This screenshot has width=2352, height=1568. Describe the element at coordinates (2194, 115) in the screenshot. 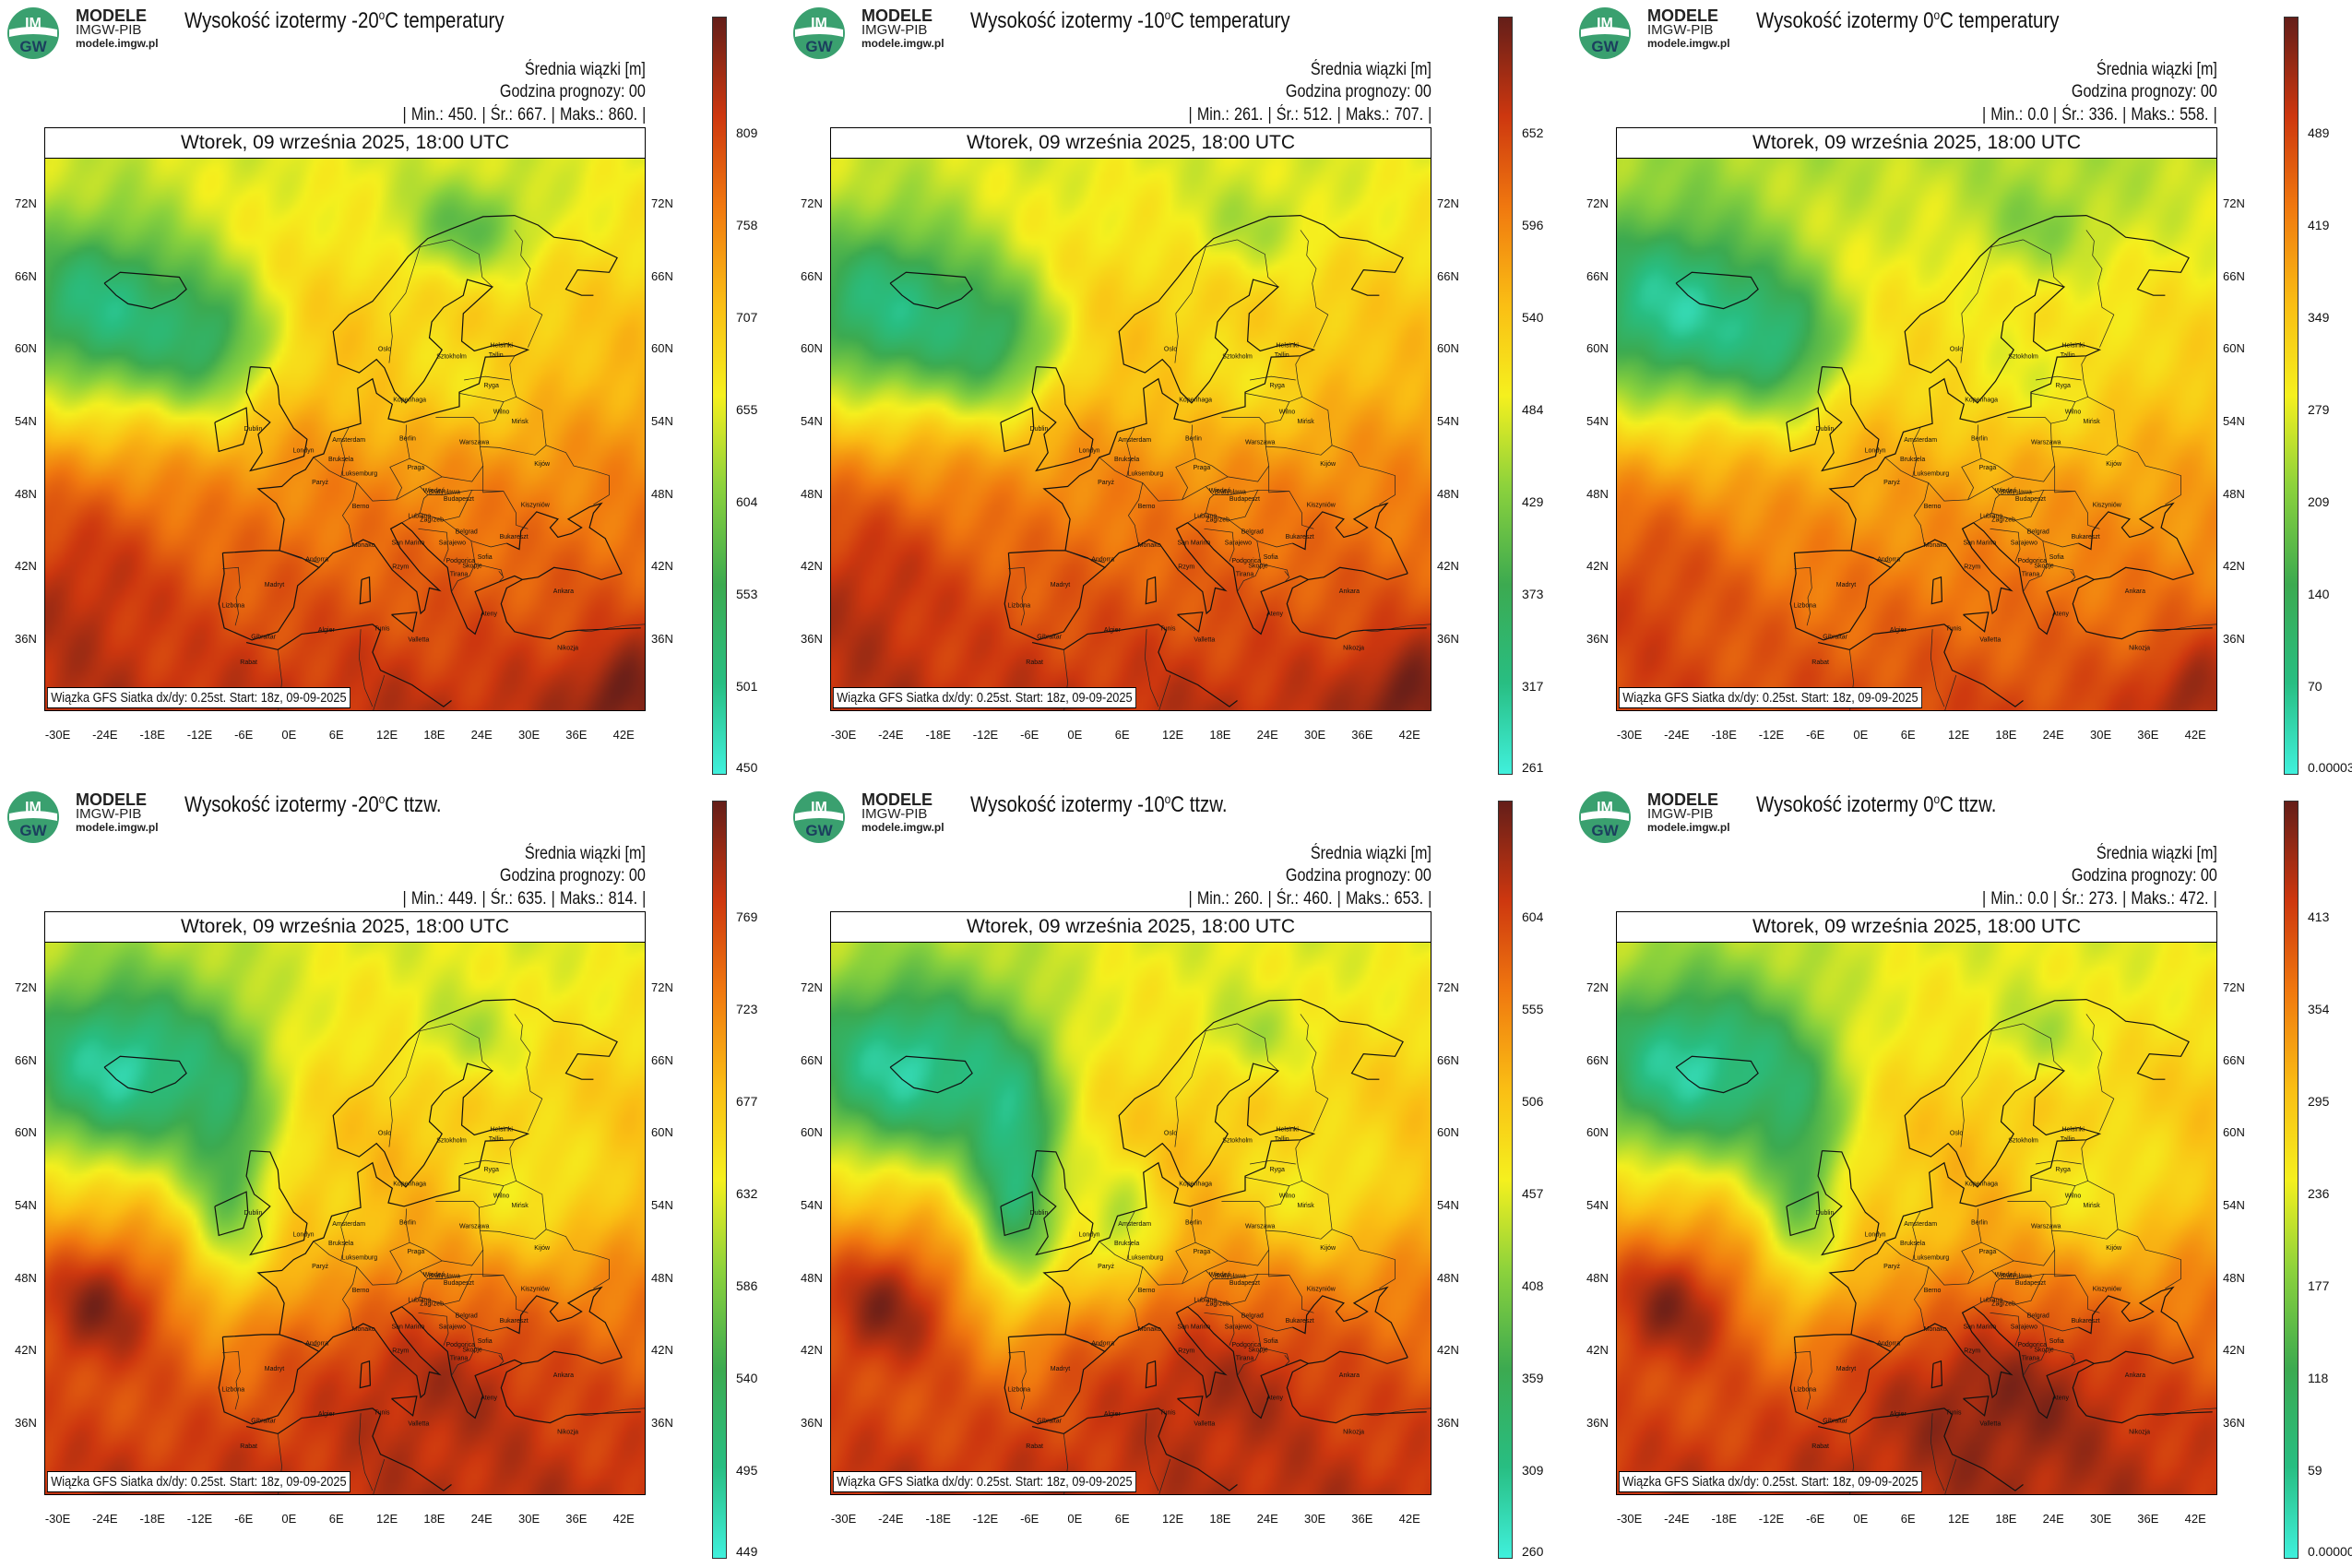

I see `max-value: 558.` at that location.